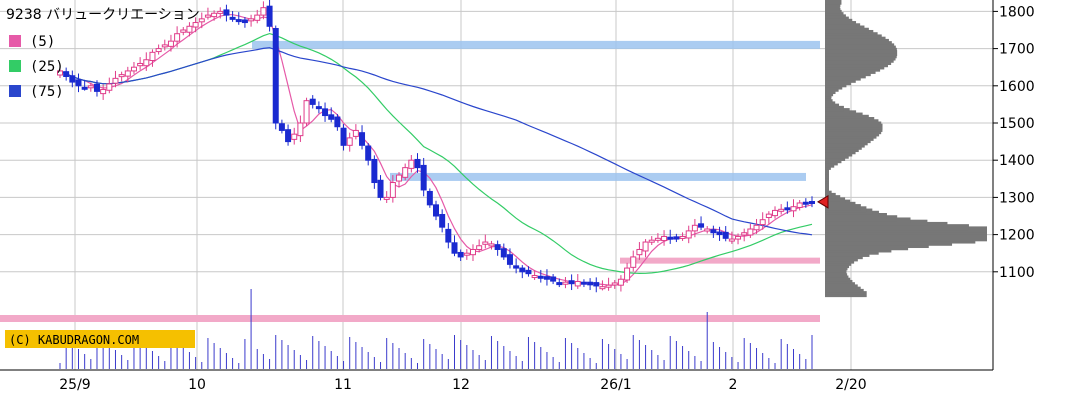  Describe the element at coordinates (906, 149) in the screenshot. I see `volume-profile` at that location.